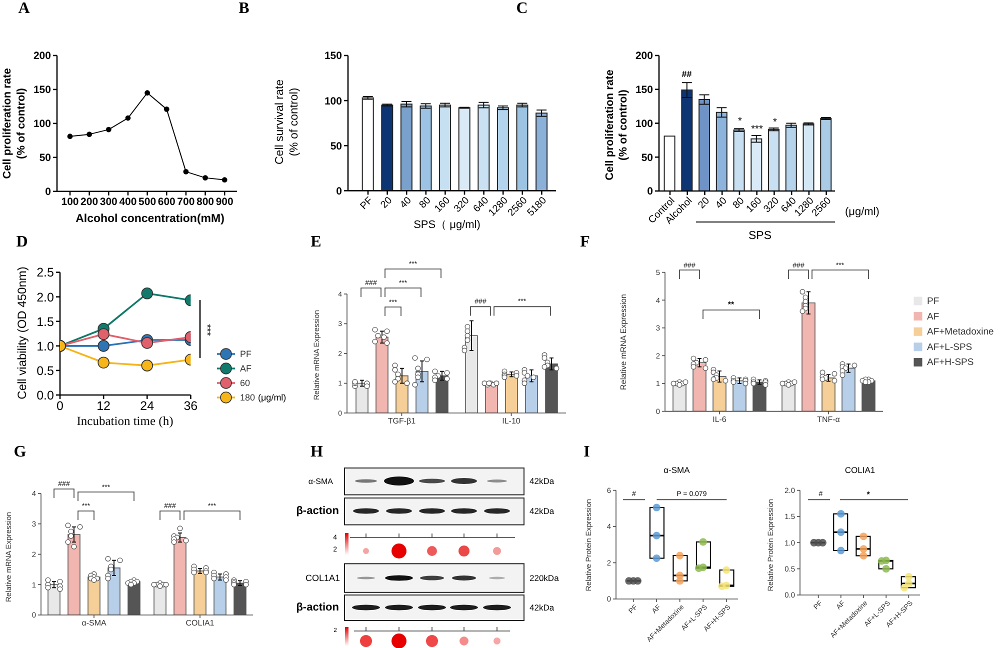 The image size is (1000, 648). I want to click on x-tick-label: 36, so click(191, 405).